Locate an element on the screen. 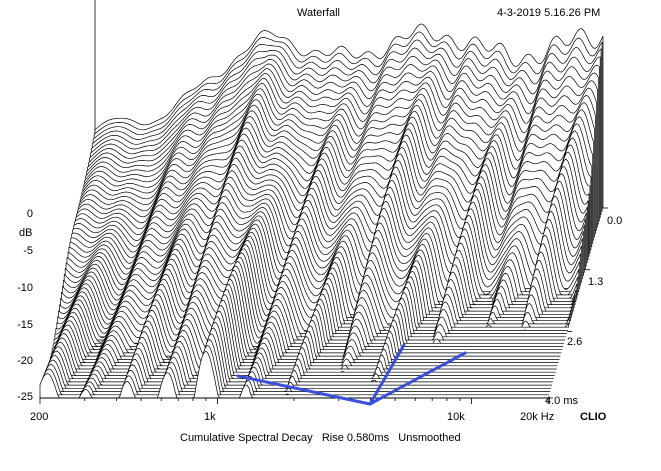  y-tick-label: -25 is located at coordinates (25, 397).